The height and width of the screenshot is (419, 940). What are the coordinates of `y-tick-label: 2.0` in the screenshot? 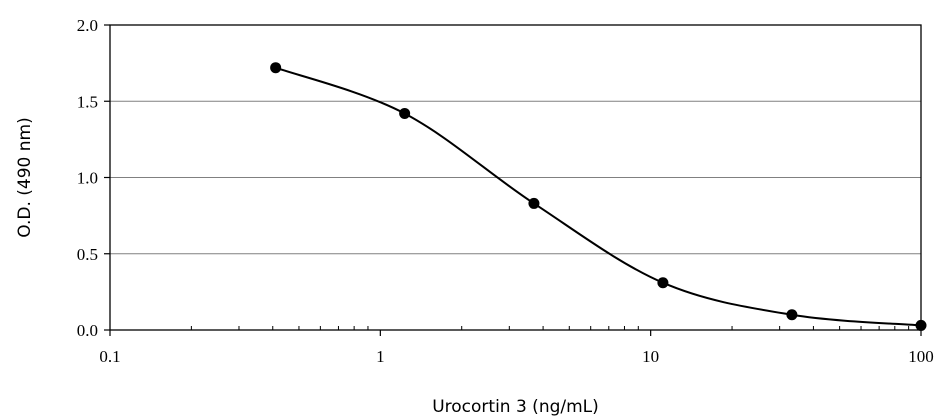 It's located at (87, 25).